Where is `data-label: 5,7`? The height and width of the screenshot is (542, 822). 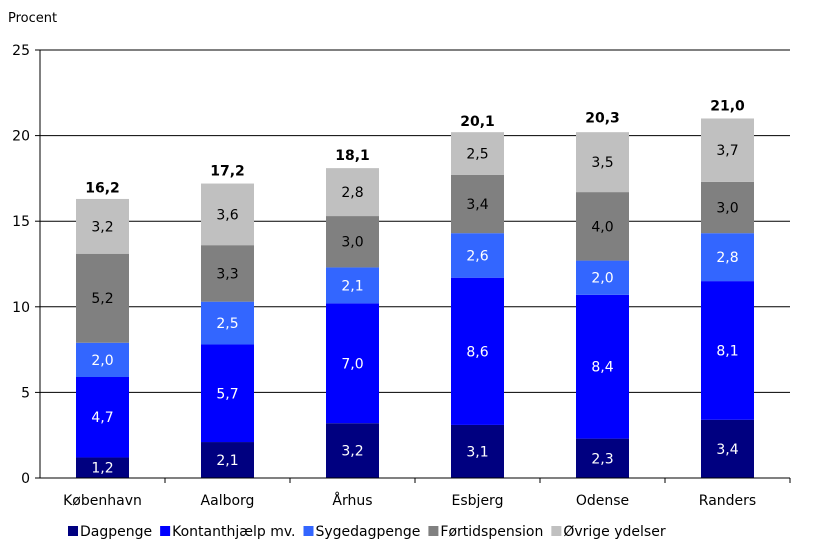 data-label: 5,7 is located at coordinates (227, 394).